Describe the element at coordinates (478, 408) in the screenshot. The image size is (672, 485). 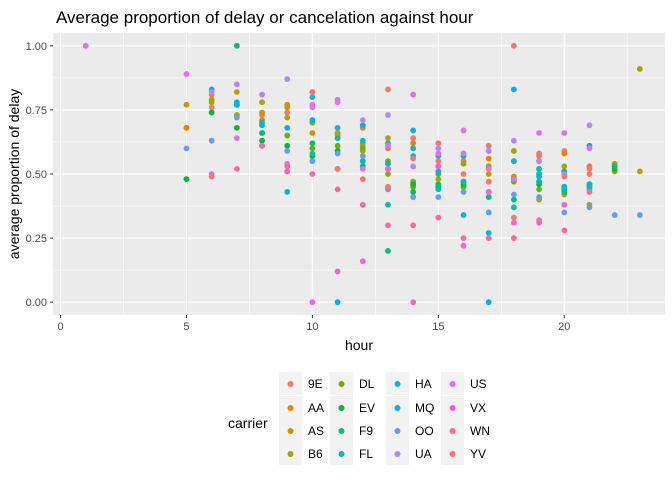
I see `legend-label-vx: VX` at that location.